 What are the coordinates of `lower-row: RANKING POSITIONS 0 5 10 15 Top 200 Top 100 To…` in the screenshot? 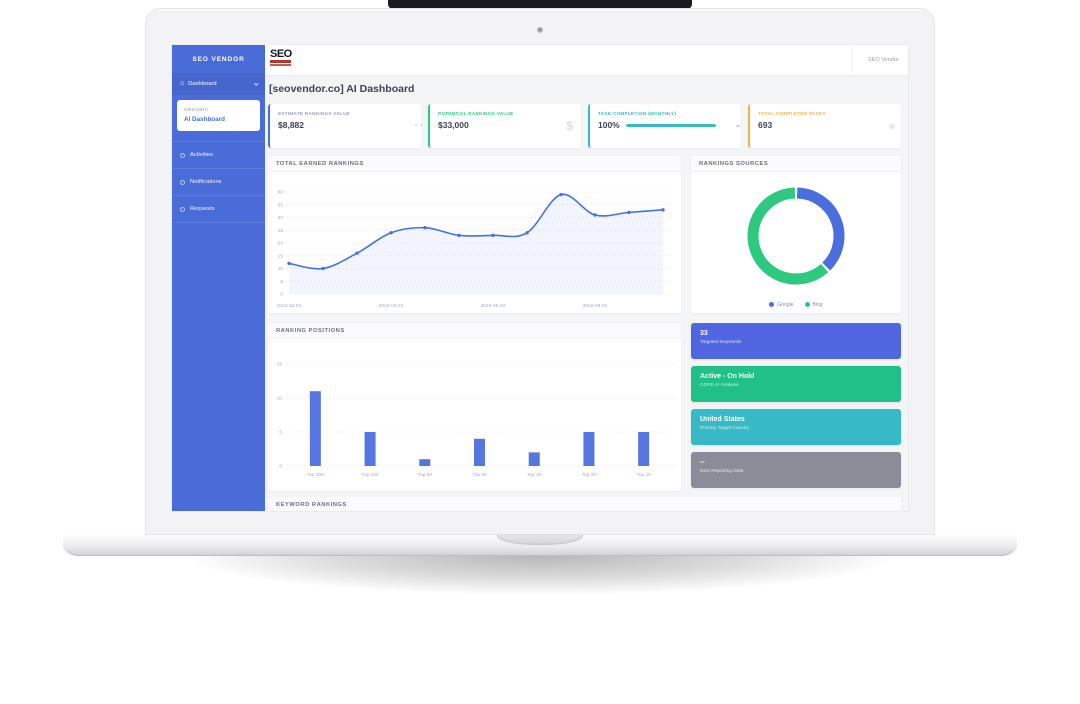 It's located at (584, 407).